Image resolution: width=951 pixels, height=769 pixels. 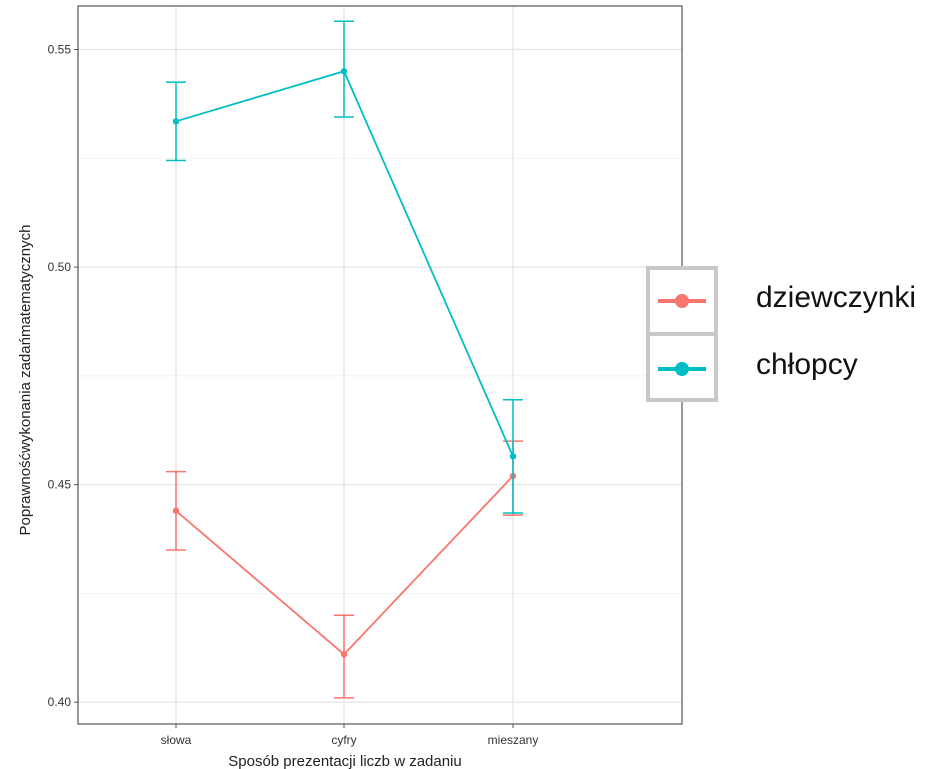 I want to click on y-axis-label: Poprawnośćwykonania zadańmatematycznych, so click(x=25, y=380).